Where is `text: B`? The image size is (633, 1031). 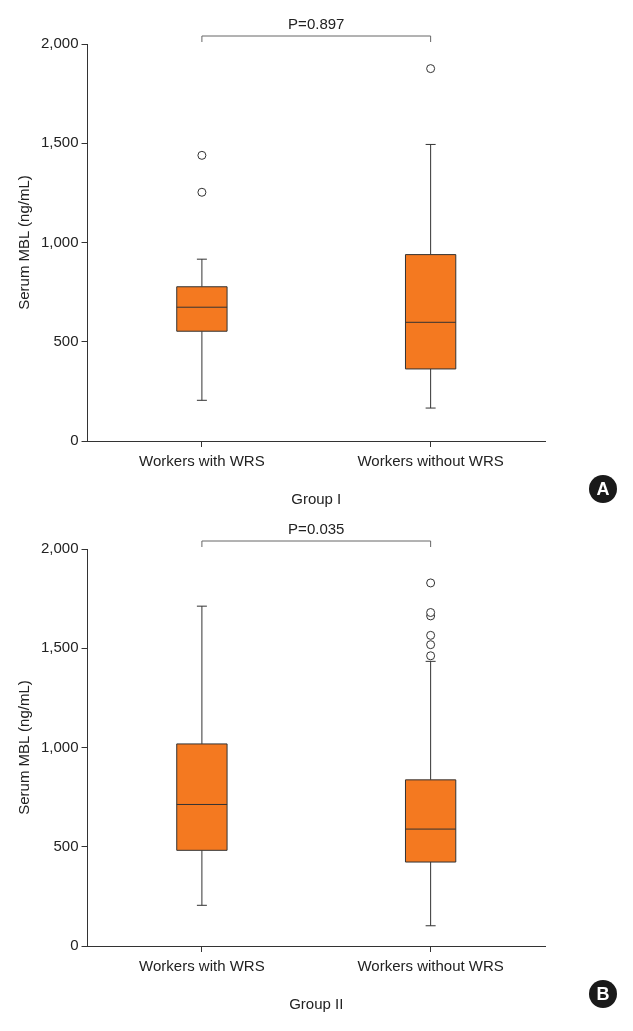 text: B is located at coordinates (603, 994).